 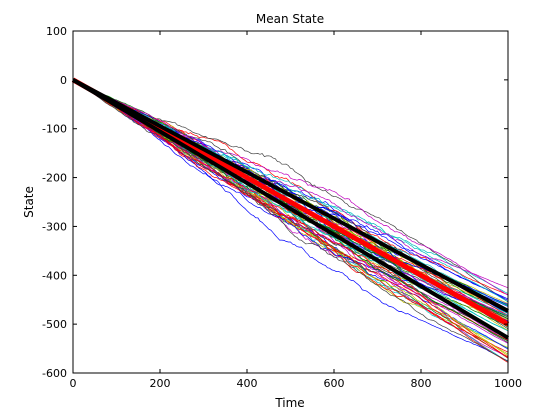 What do you see at coordinates (54, 324) in the screenshot?
I see `y-tick-label: -500` at bounding box center [54, 324].